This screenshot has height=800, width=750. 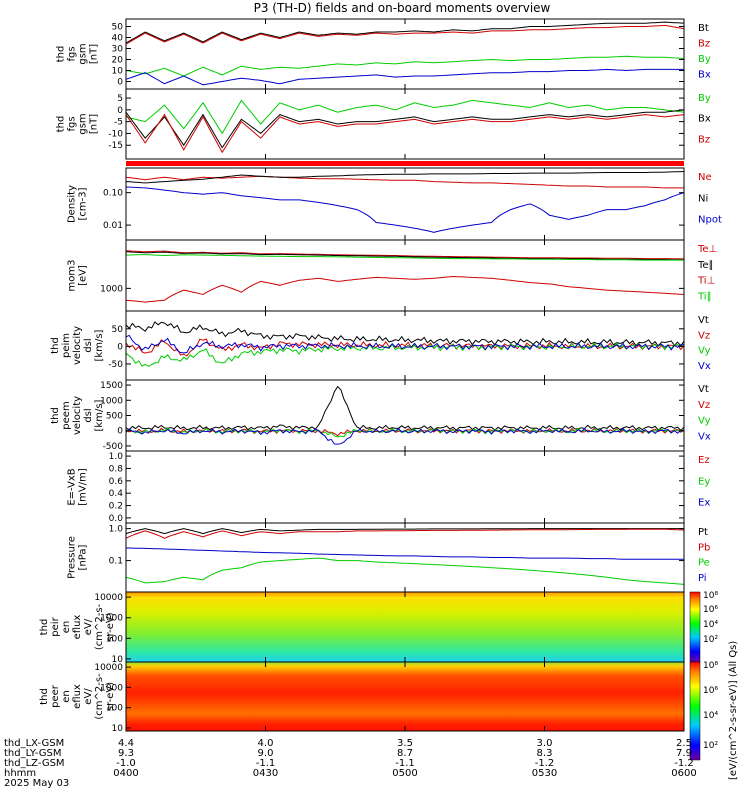 I want to click on y-axis-label: [km/s], so click(x=99, y=345).